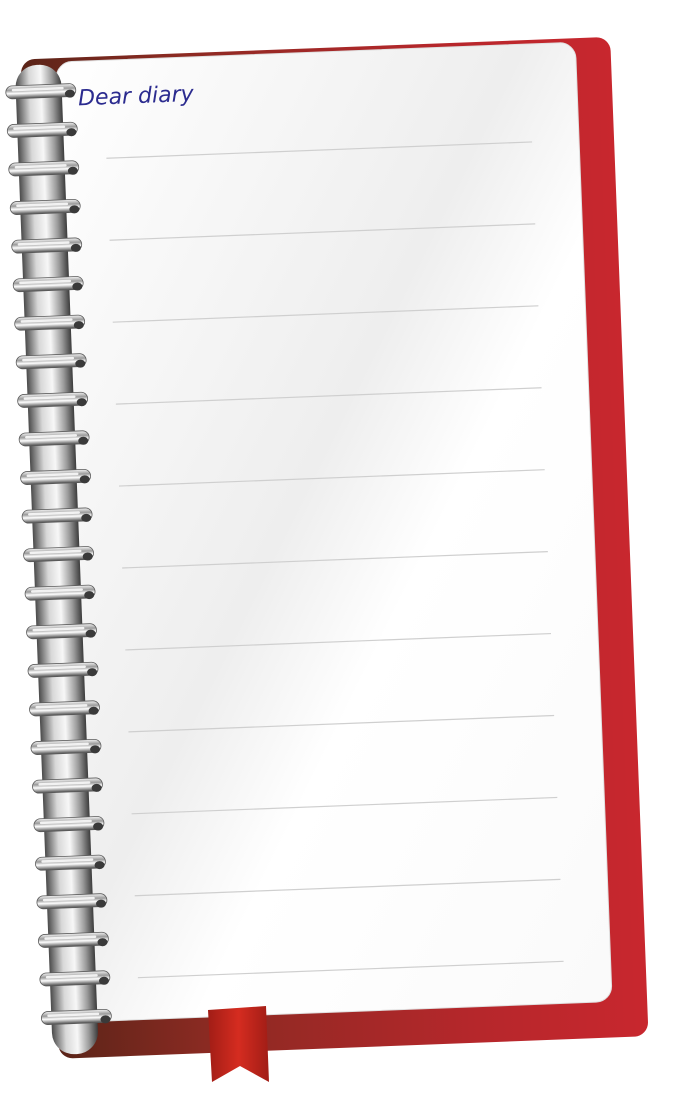 The height and width of the screenshot is (1108, 675). Describe the element at coordinates (136, 96) in the screenshot. I see `page-heading: Dear diary` at that location.